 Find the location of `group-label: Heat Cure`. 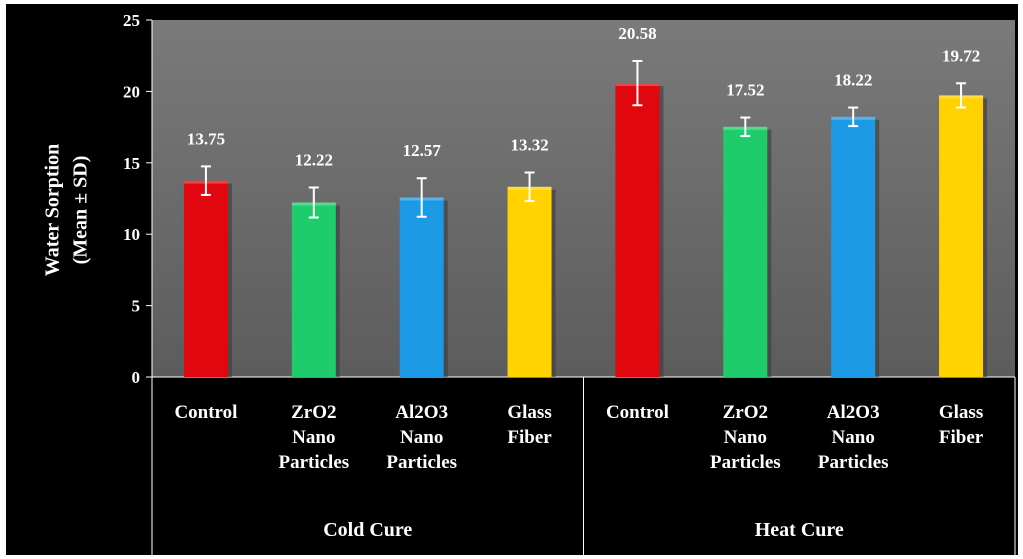

group-label: Heat Cure is located at coordinates (799, 530).